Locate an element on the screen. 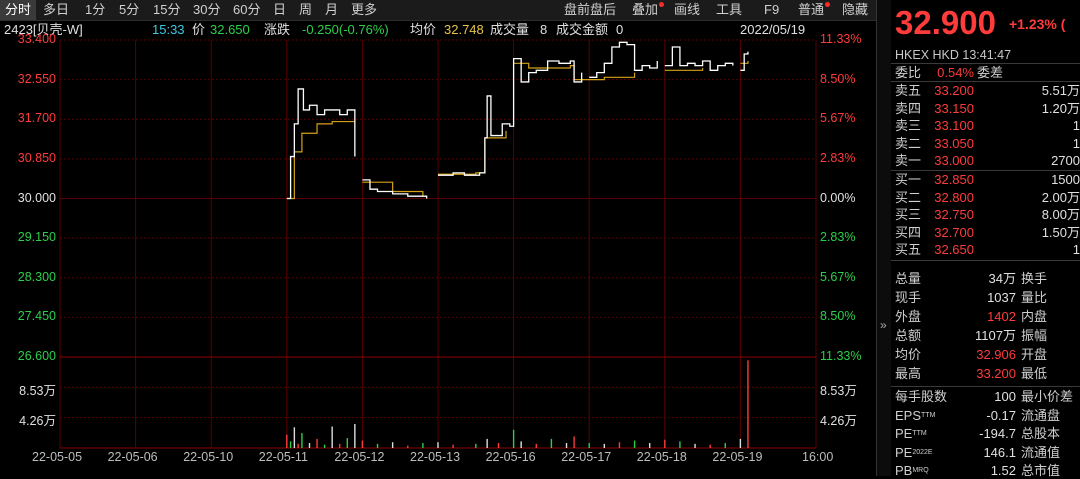  tab-period-9: 月 is located at coordinates (332, 9).